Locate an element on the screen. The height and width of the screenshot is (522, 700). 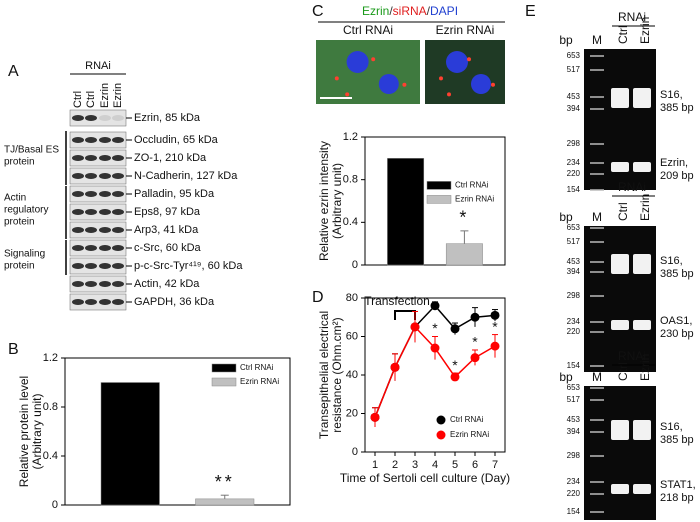
title-part: siRNA is located at coordinates (410, 11).